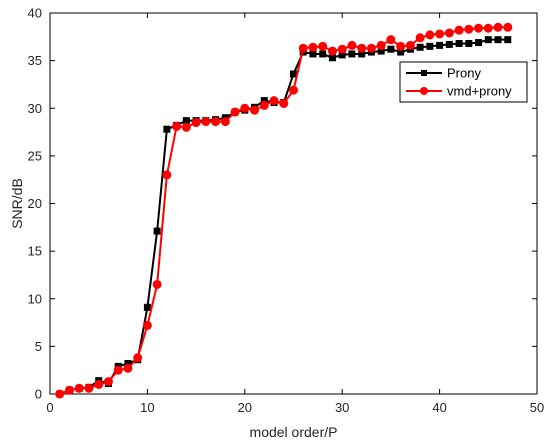 The width and height of the screenshot is (550, 447). I want to click on y-tick-label: 35, so click(35, 60).